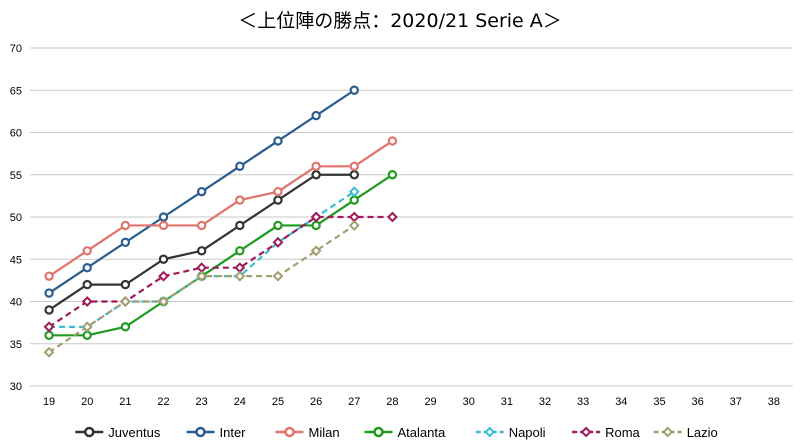 Image resolution: width=800 pixels, height=445 pixels. What do you see at coordinates (16, 134) in the screenshot?
I see `y-tick-label: 60` at bounding box center [16, 134].